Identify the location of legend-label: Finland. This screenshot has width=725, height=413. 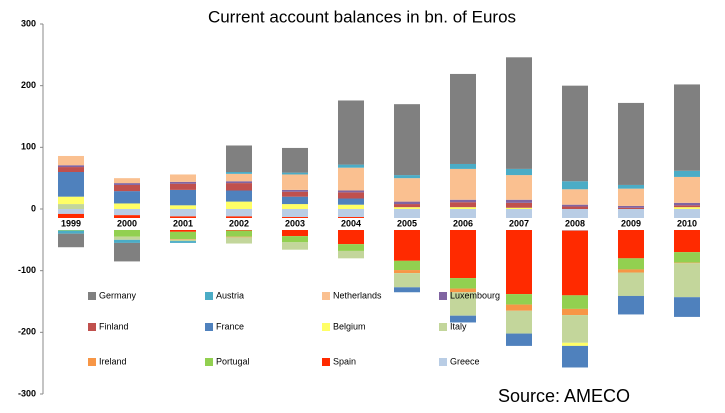
(114, 326).